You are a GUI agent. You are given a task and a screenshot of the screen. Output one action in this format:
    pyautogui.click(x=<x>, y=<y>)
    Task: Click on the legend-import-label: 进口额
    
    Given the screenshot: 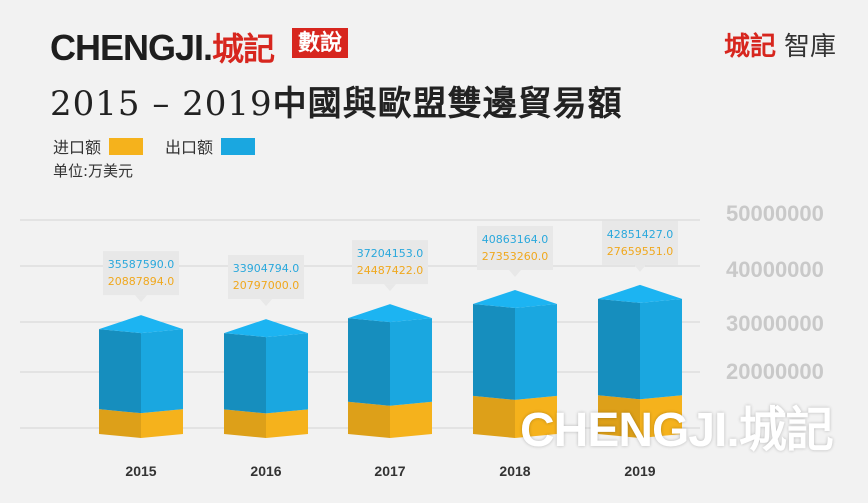 What is the action you would take?
    pyautogui.click(x=77, y=147)
    